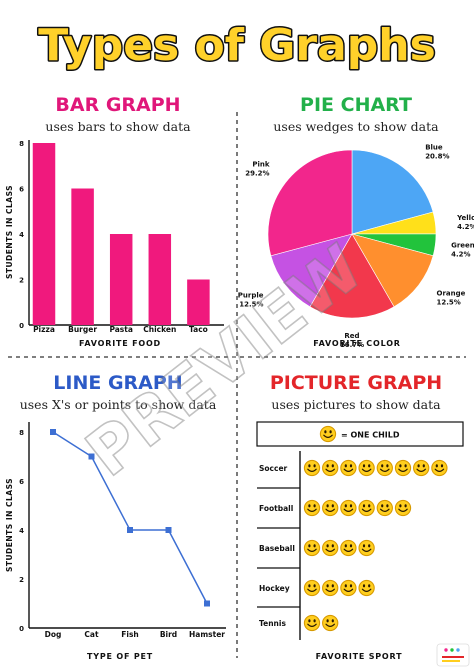 The width and height of the screenshot is (474, 670). Describe the element at coordinates (118, 126) in the screenshot. I see `bar-graph-subtitle: uses bars to show data` at that location.